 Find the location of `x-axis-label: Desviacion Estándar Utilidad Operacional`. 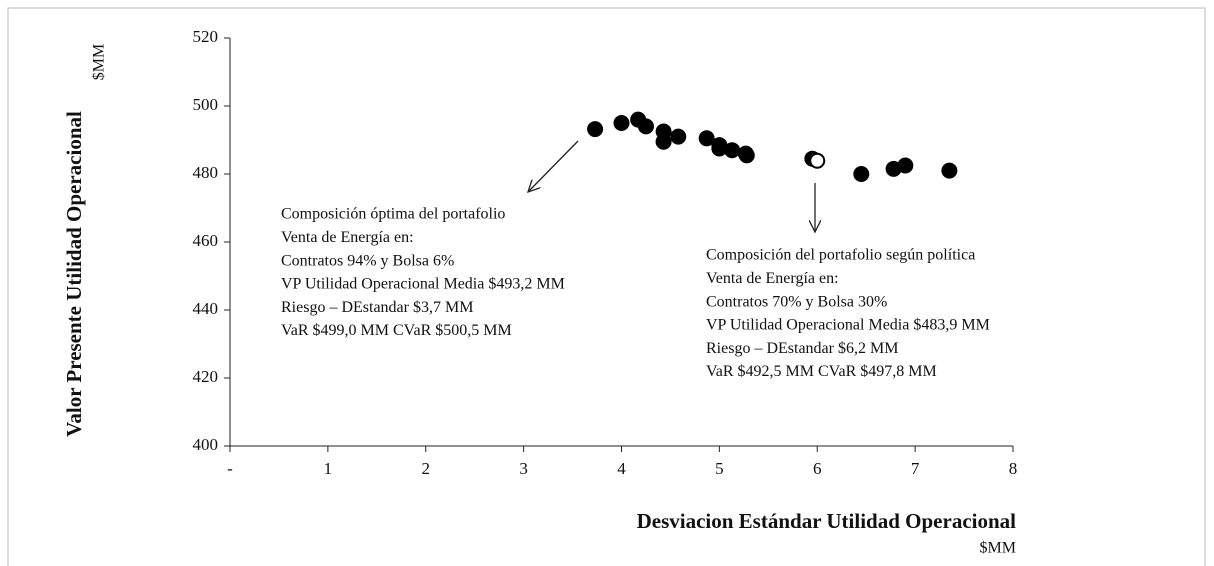

x-axis-label: Desviacion Estándar Utilidad Operacional is located at coordinates (827, 521).